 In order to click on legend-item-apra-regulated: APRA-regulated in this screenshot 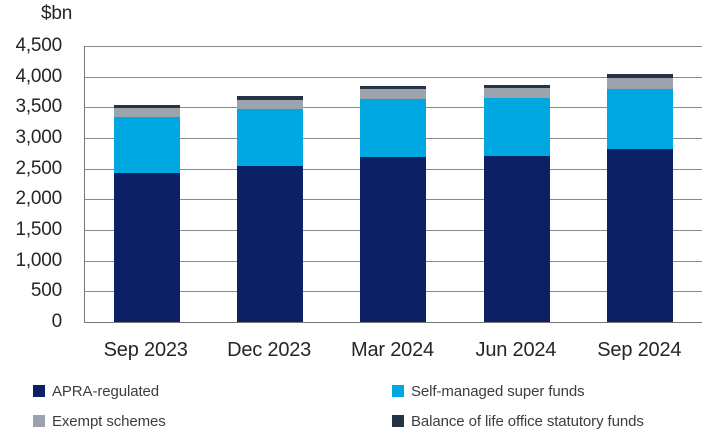, I will do `click(196, 391)`.